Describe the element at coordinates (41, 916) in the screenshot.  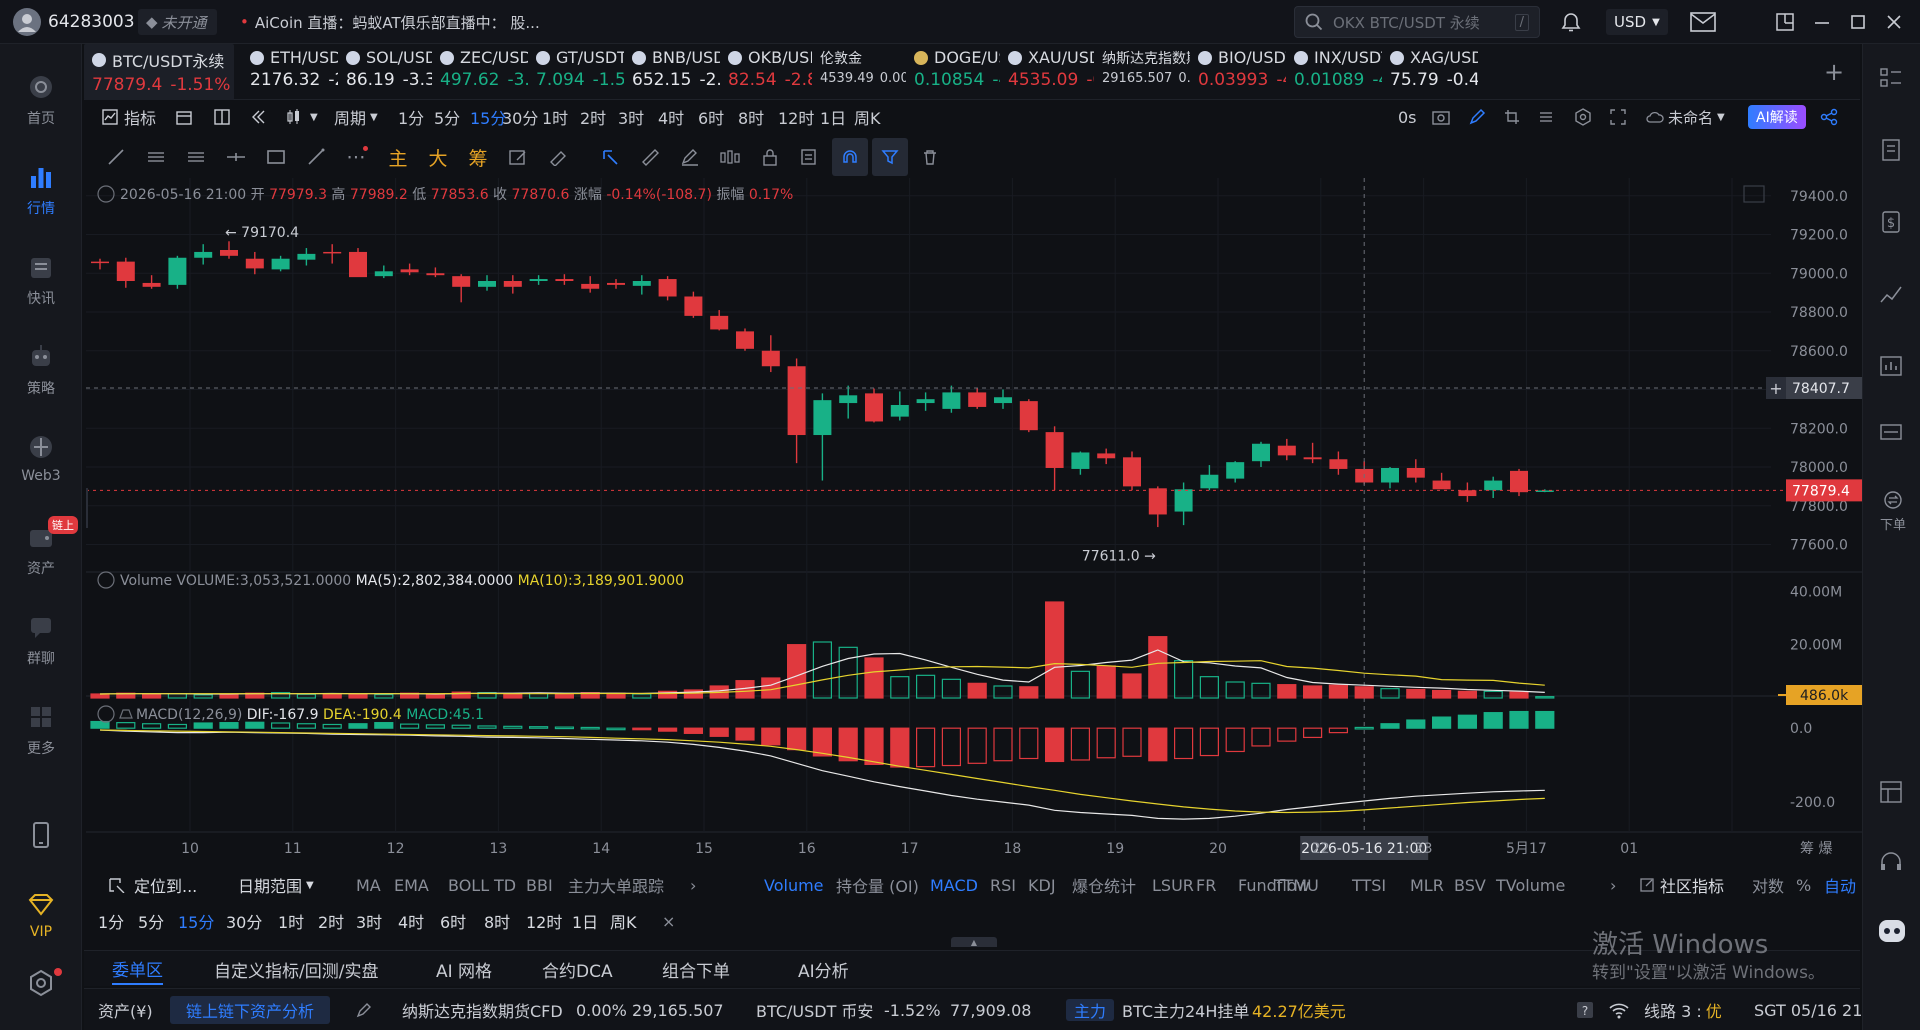
I see `nav-vip: VIP` at that location.